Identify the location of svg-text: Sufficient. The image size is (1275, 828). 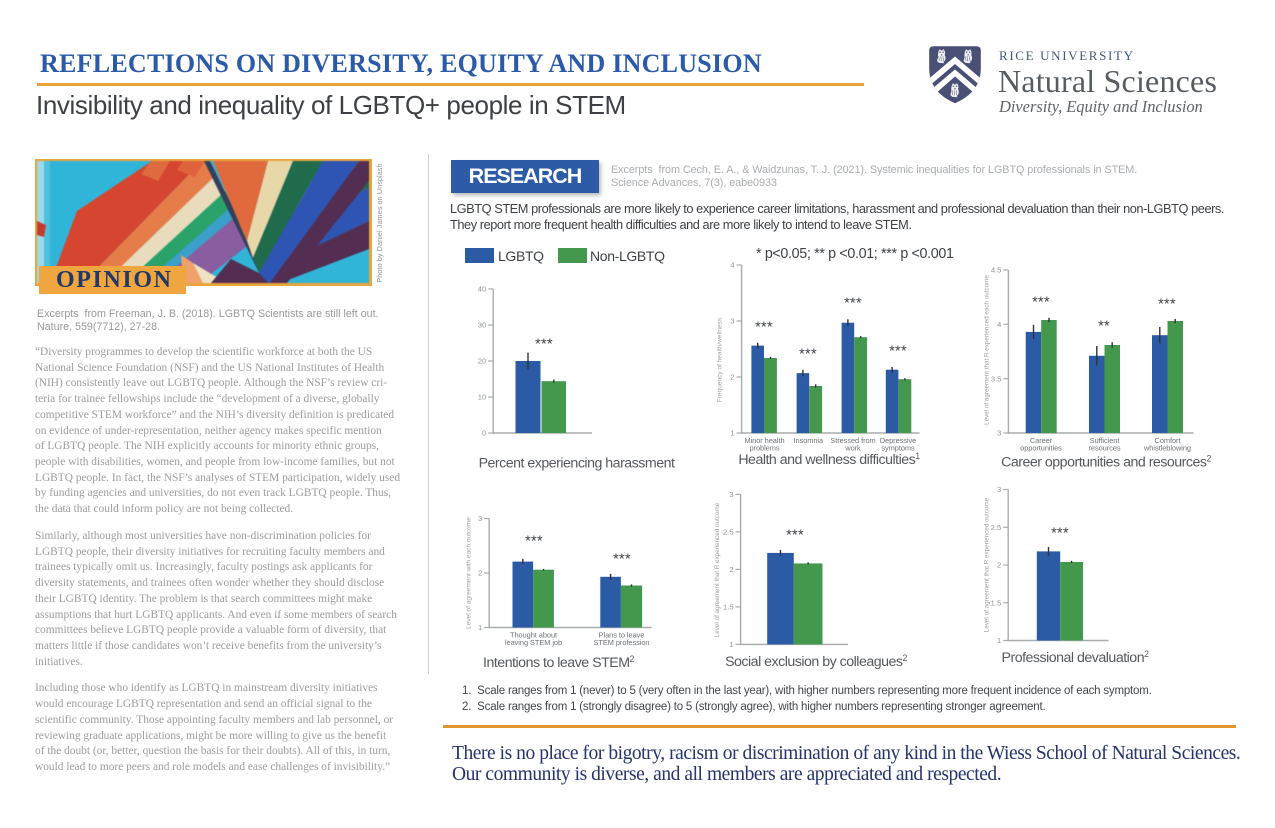
(1105, 440).